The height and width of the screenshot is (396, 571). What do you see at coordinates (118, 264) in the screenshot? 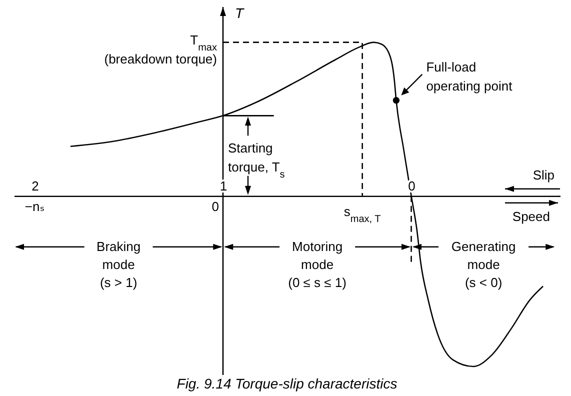
I see `annotation: Braking mode (s > 1)` at bounding box center [118, 264].